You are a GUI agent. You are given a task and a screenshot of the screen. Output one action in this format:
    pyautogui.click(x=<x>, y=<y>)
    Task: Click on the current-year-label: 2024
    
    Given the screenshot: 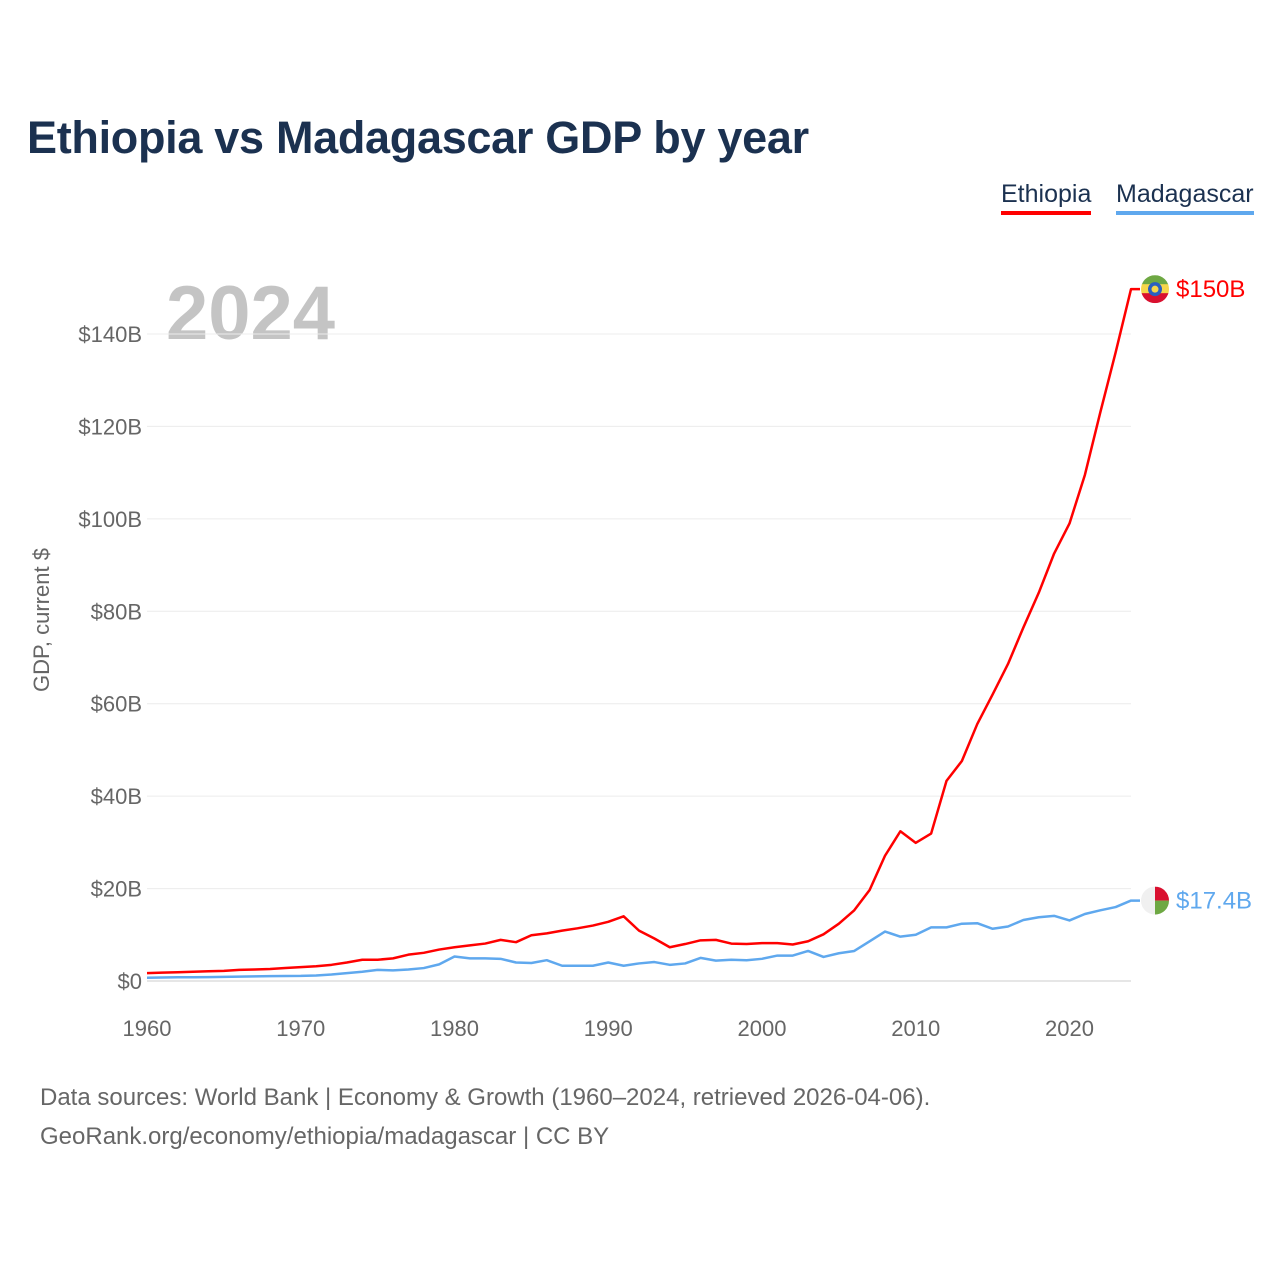 What is the action you would take?
    pyautogui.click(x=251, y=313)
    